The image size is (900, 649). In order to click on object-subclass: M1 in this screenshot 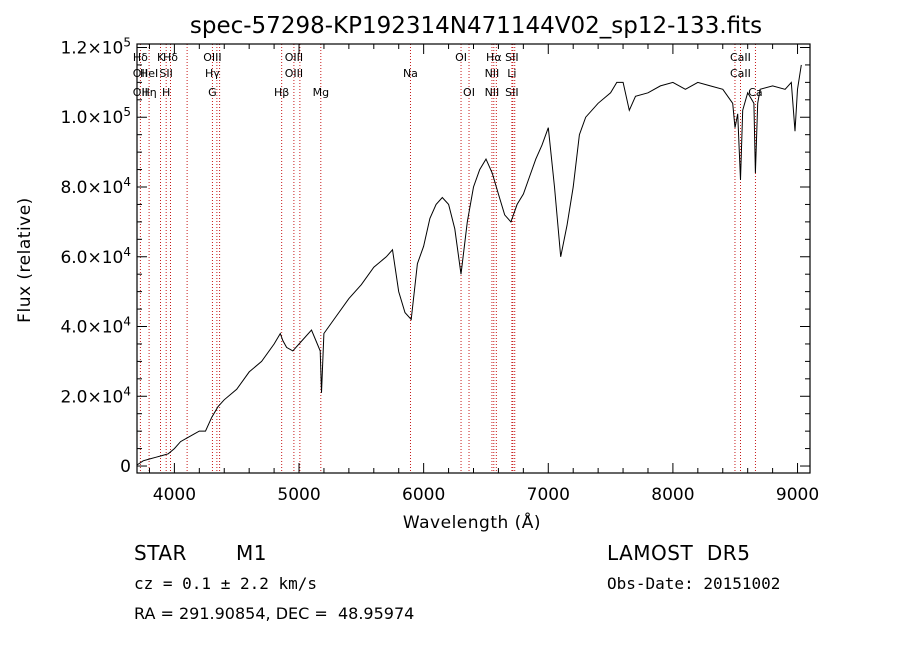, I will do `click(251, 553)`.